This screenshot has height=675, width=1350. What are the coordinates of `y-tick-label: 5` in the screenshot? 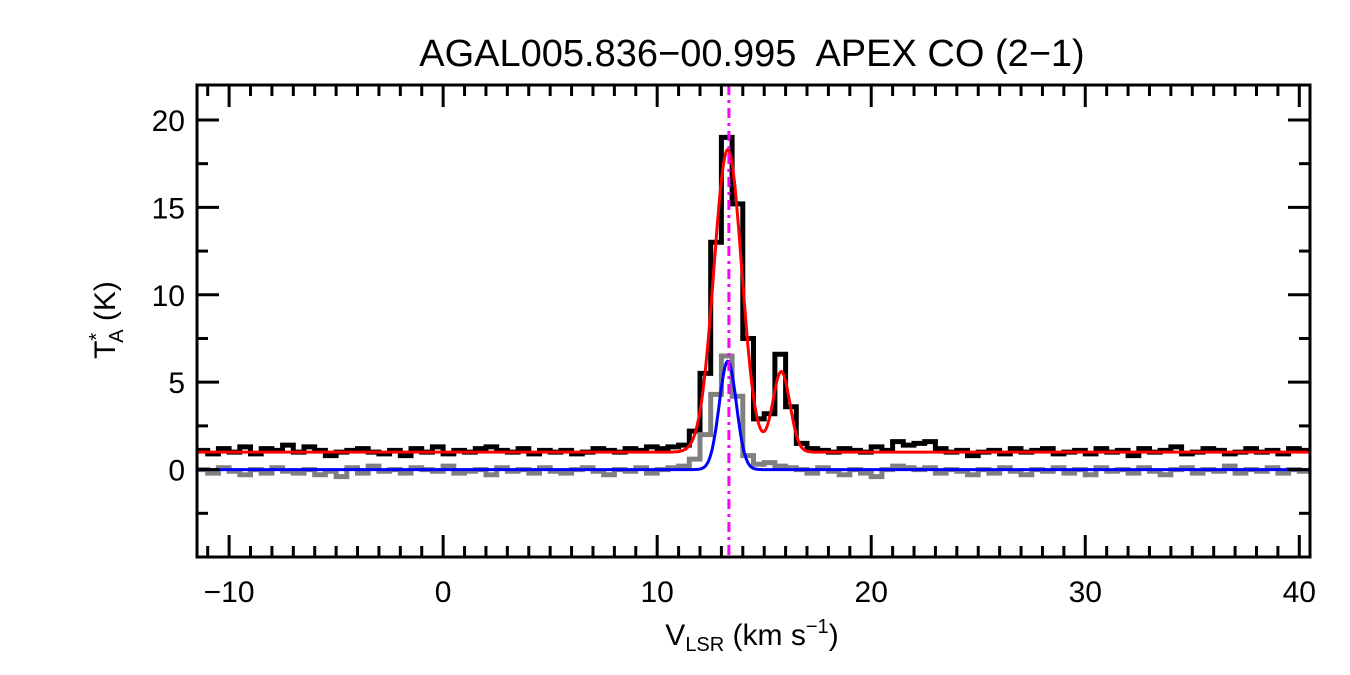 It's located at (176, 383).